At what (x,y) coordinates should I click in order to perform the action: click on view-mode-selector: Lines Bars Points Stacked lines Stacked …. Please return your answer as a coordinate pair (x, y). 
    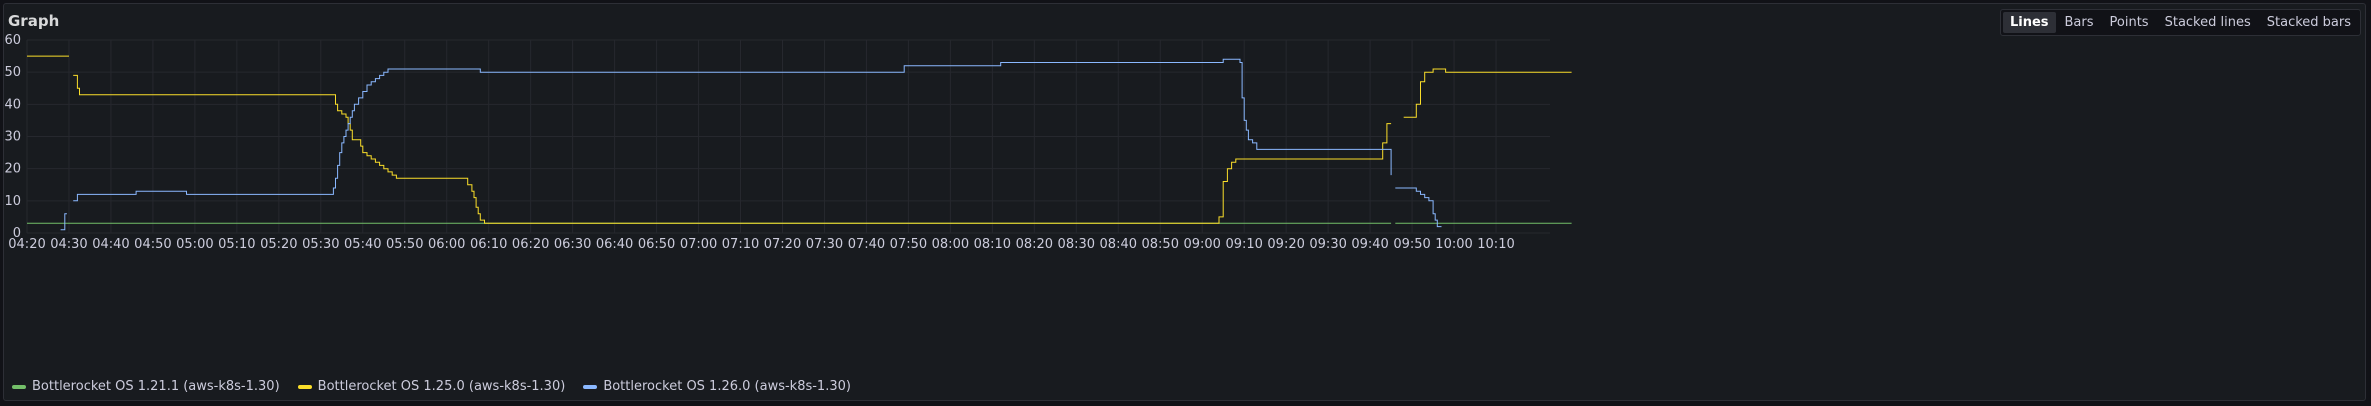
    Looking at the image, I should click on (2180, 22).